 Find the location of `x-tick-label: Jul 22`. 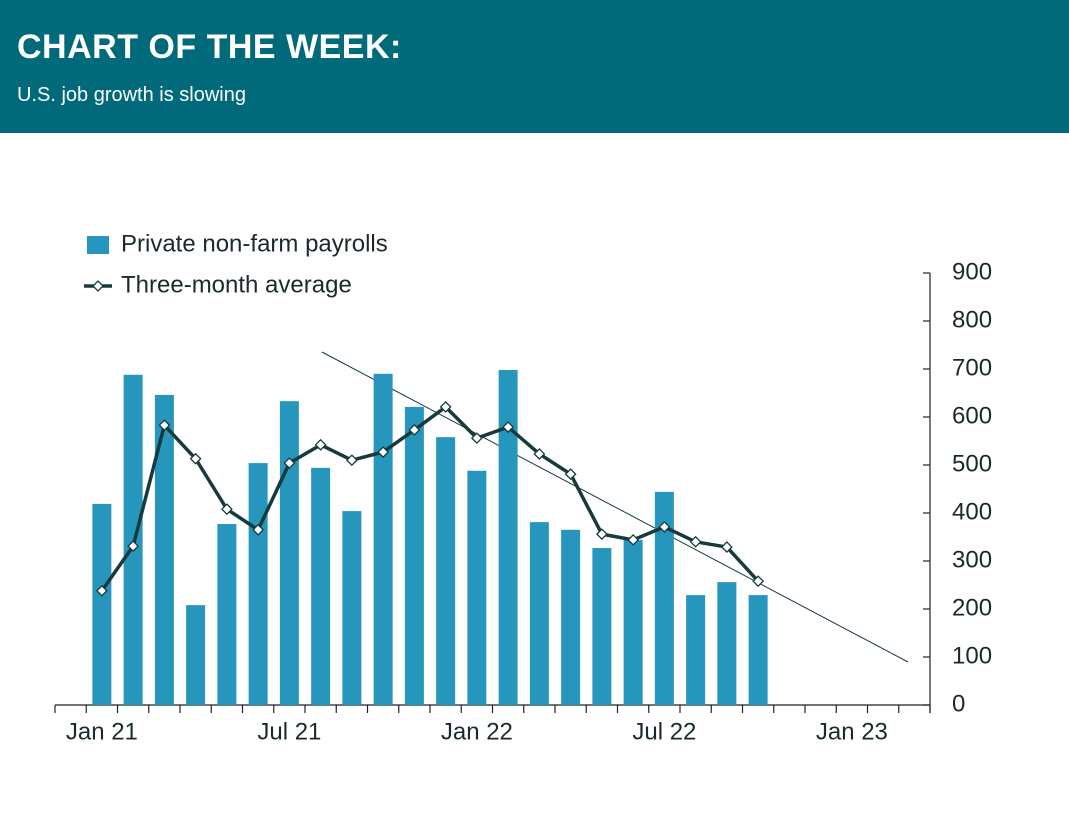

x-tick-label: Jul 22 is located at coordinates (664, 731).